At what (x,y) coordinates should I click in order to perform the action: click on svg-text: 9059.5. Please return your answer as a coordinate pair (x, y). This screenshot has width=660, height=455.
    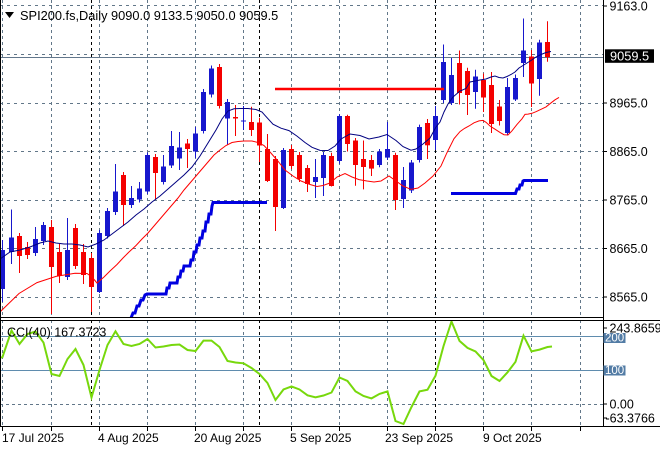
    Looking at the image, I should click on (629, 56).